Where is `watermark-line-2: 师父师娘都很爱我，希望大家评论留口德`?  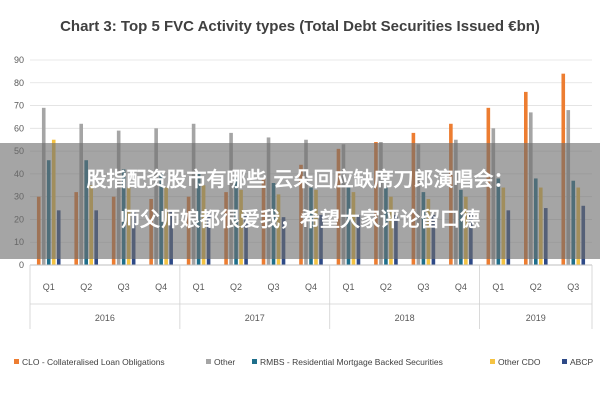 watermark-line-2: 师父师娘都很爱我，希望大家评论留口德 is located at coordinates (300, 219).